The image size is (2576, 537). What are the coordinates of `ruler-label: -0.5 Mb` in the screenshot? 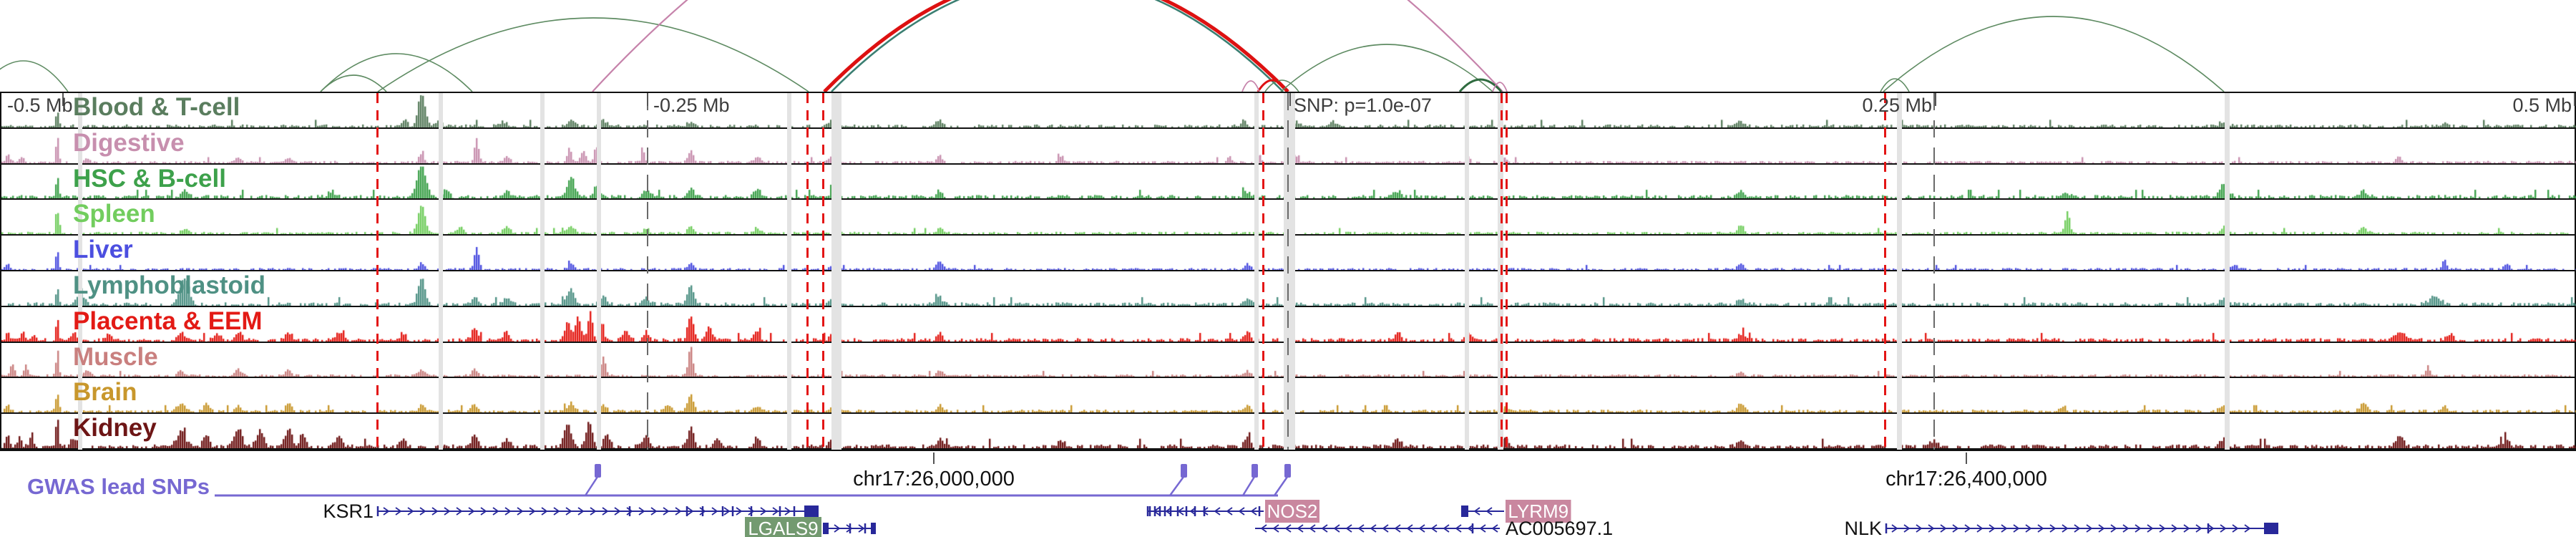 It's located at (40, 105).